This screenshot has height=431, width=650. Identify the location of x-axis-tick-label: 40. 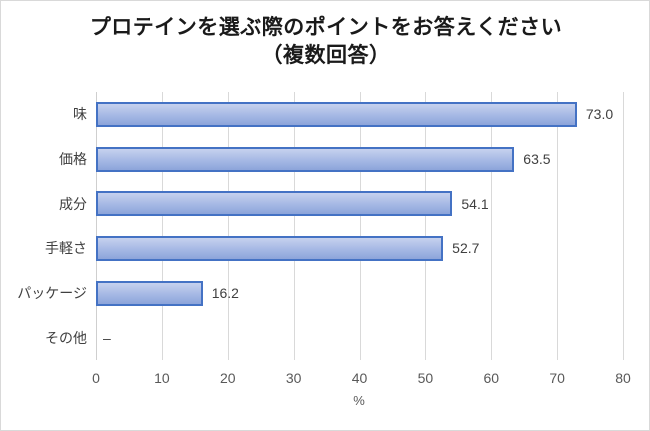
(359, 378).